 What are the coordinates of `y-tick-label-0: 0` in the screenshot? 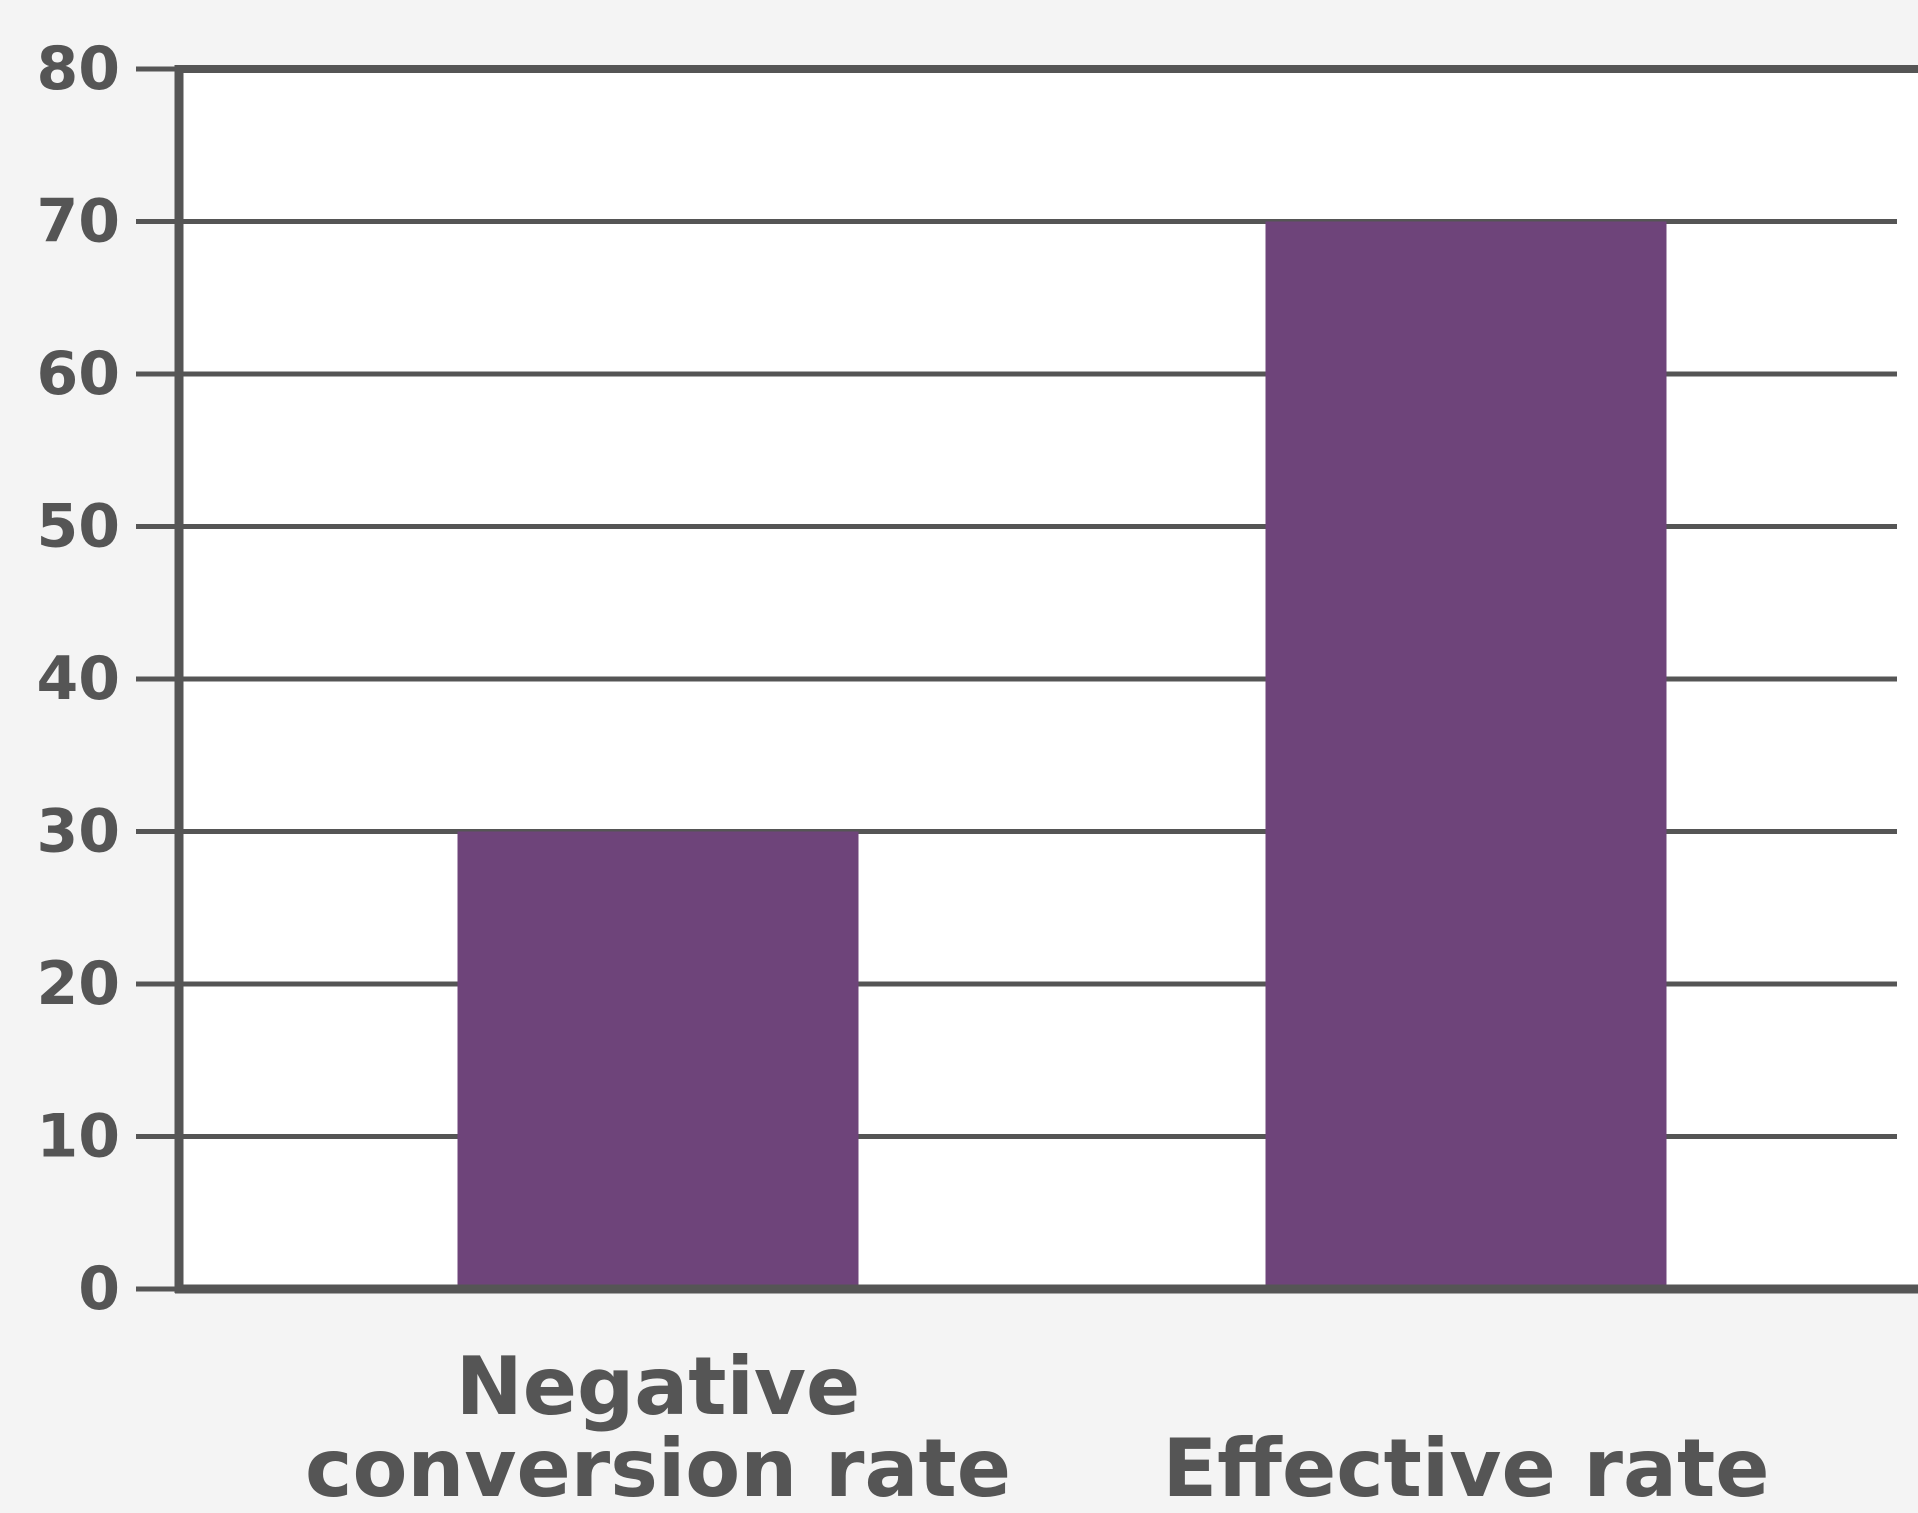 It's located at (99, 1289).